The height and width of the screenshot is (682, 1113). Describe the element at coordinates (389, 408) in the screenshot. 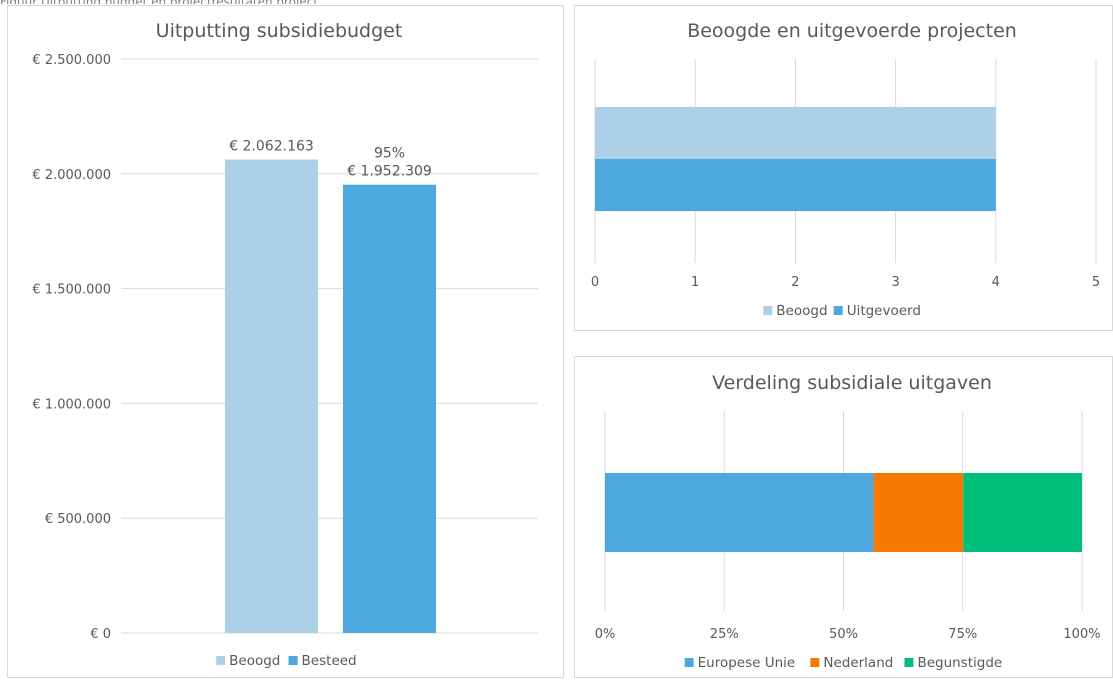

I see `bar-besteed` at that location.